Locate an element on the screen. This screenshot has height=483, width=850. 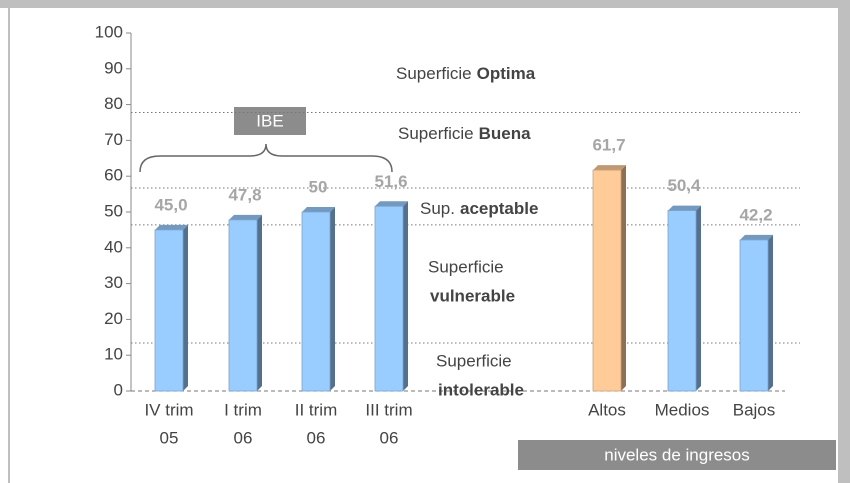
zone-label: Superficie Buena is located at coordinates (464, 133).